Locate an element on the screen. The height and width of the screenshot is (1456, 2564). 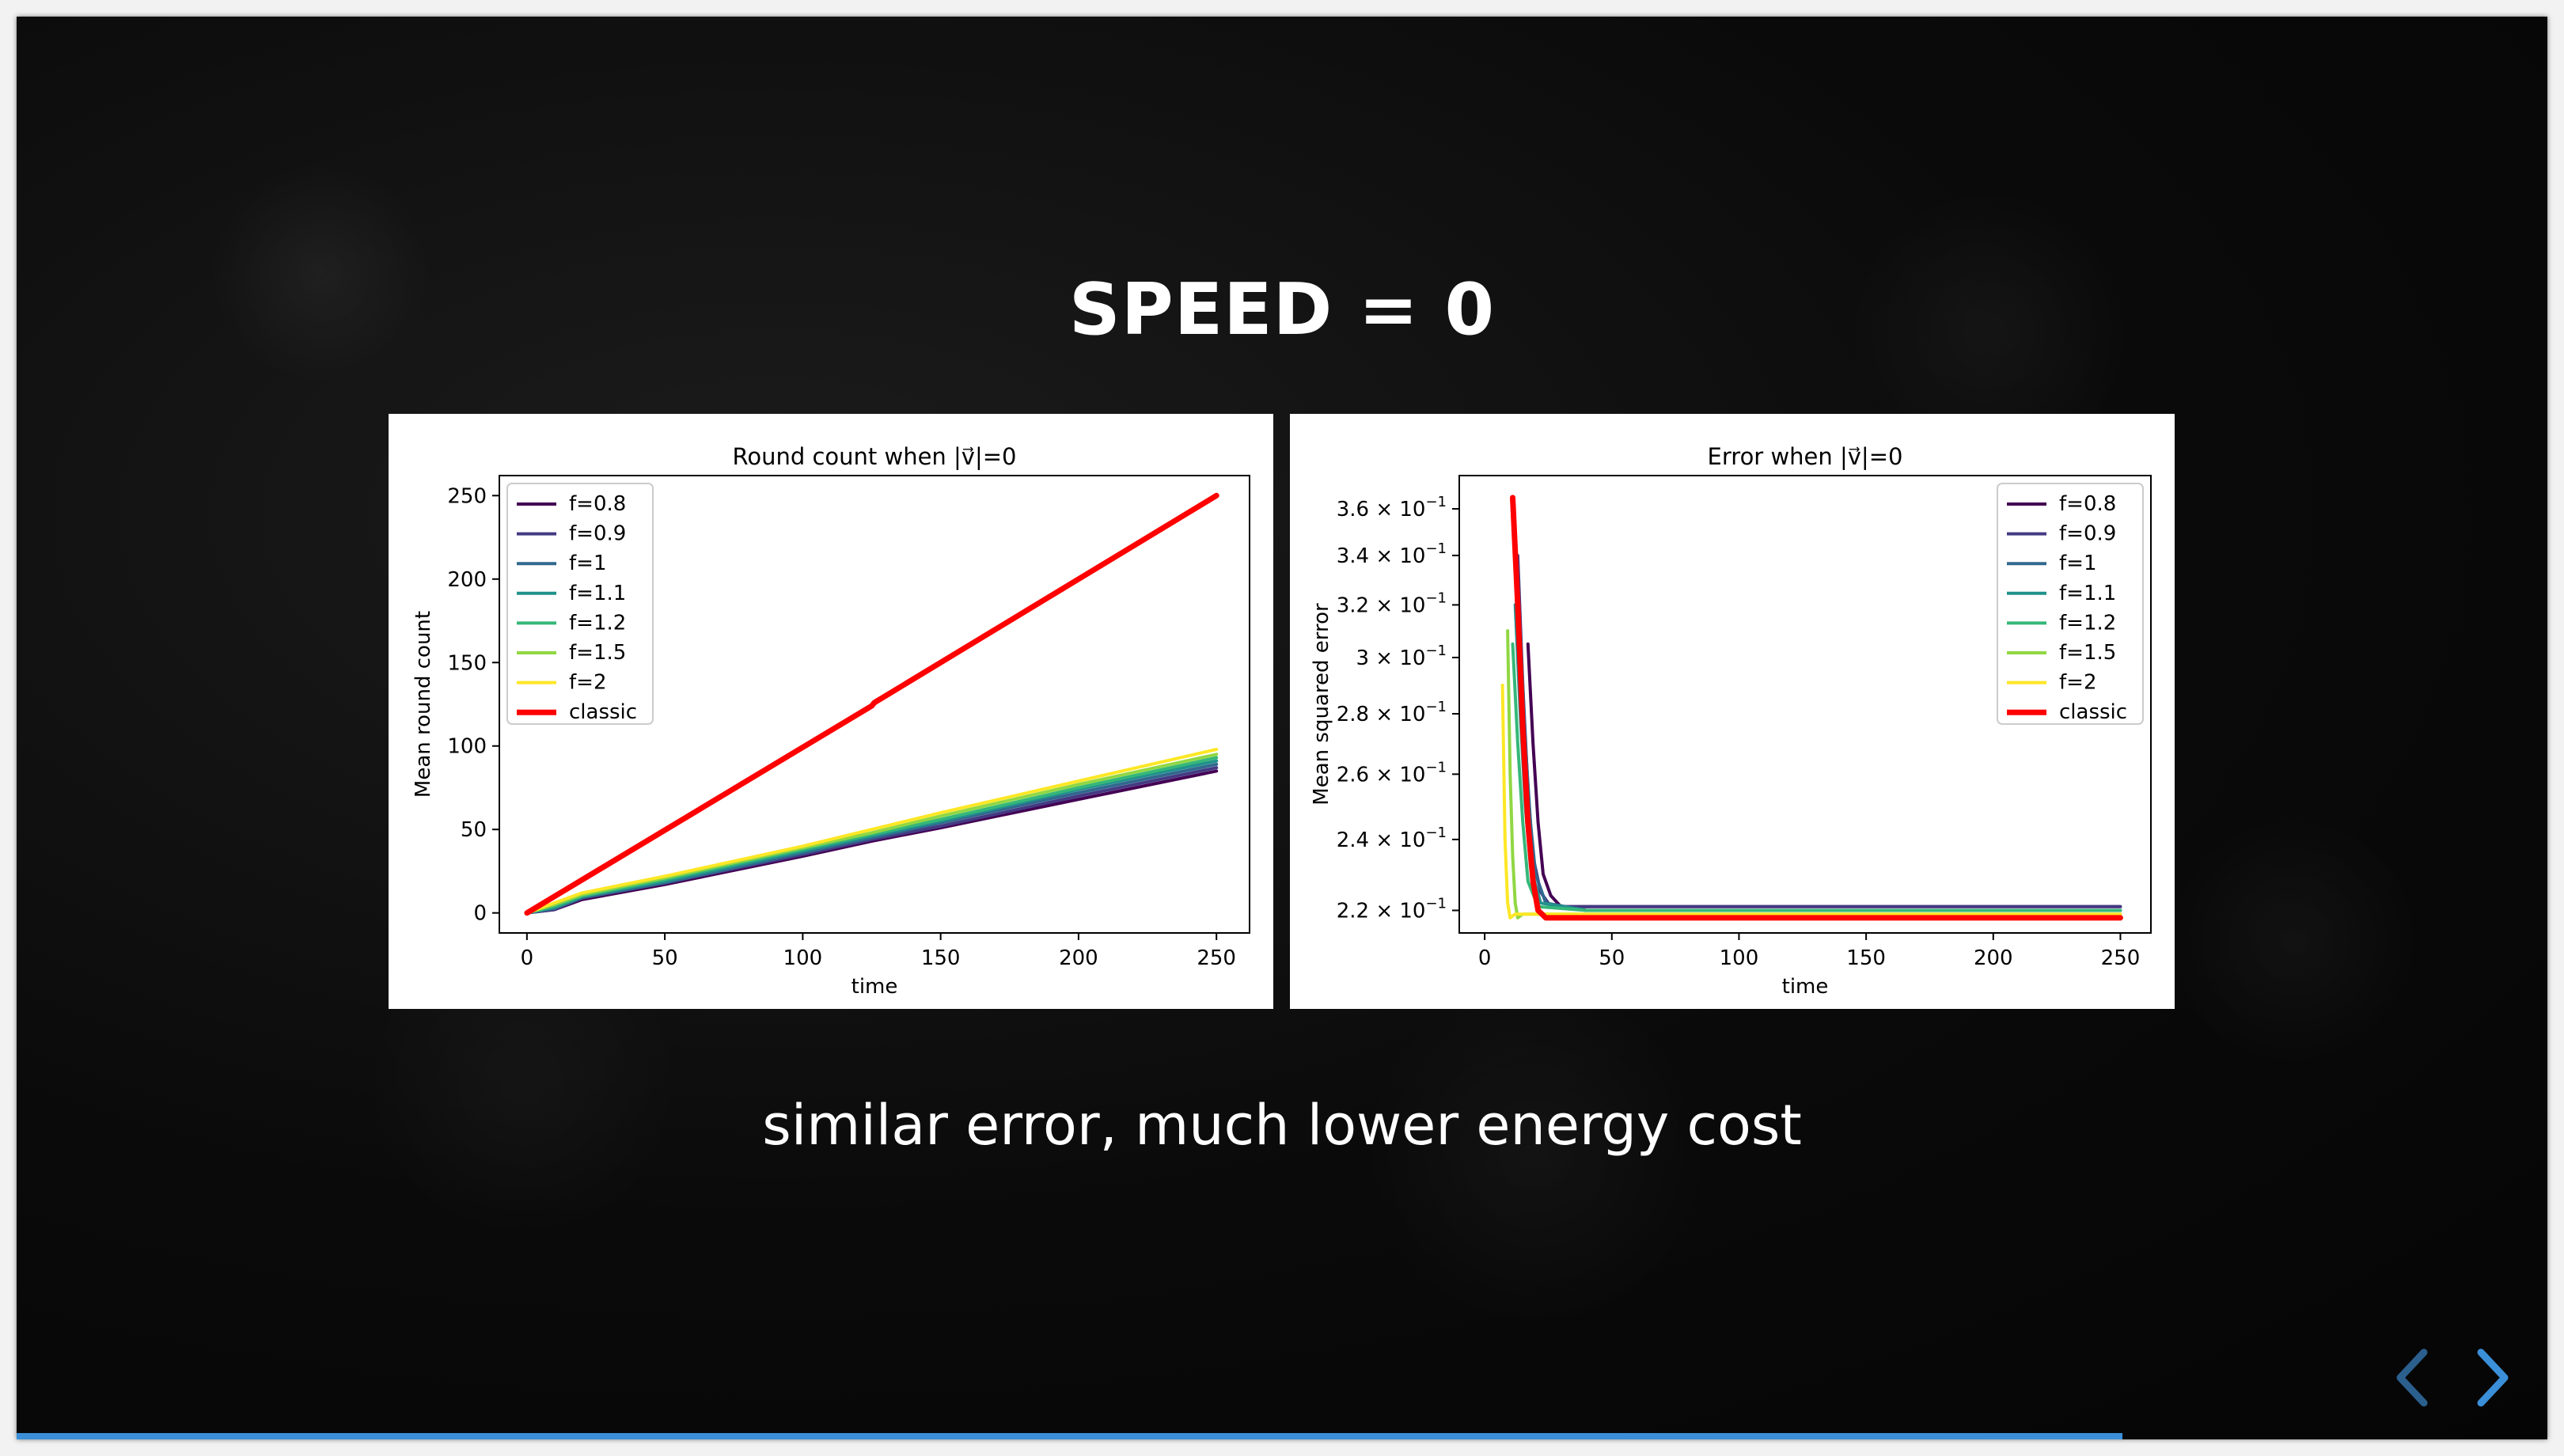
chevron-left-icon is located at coordinates (2412, 1377).